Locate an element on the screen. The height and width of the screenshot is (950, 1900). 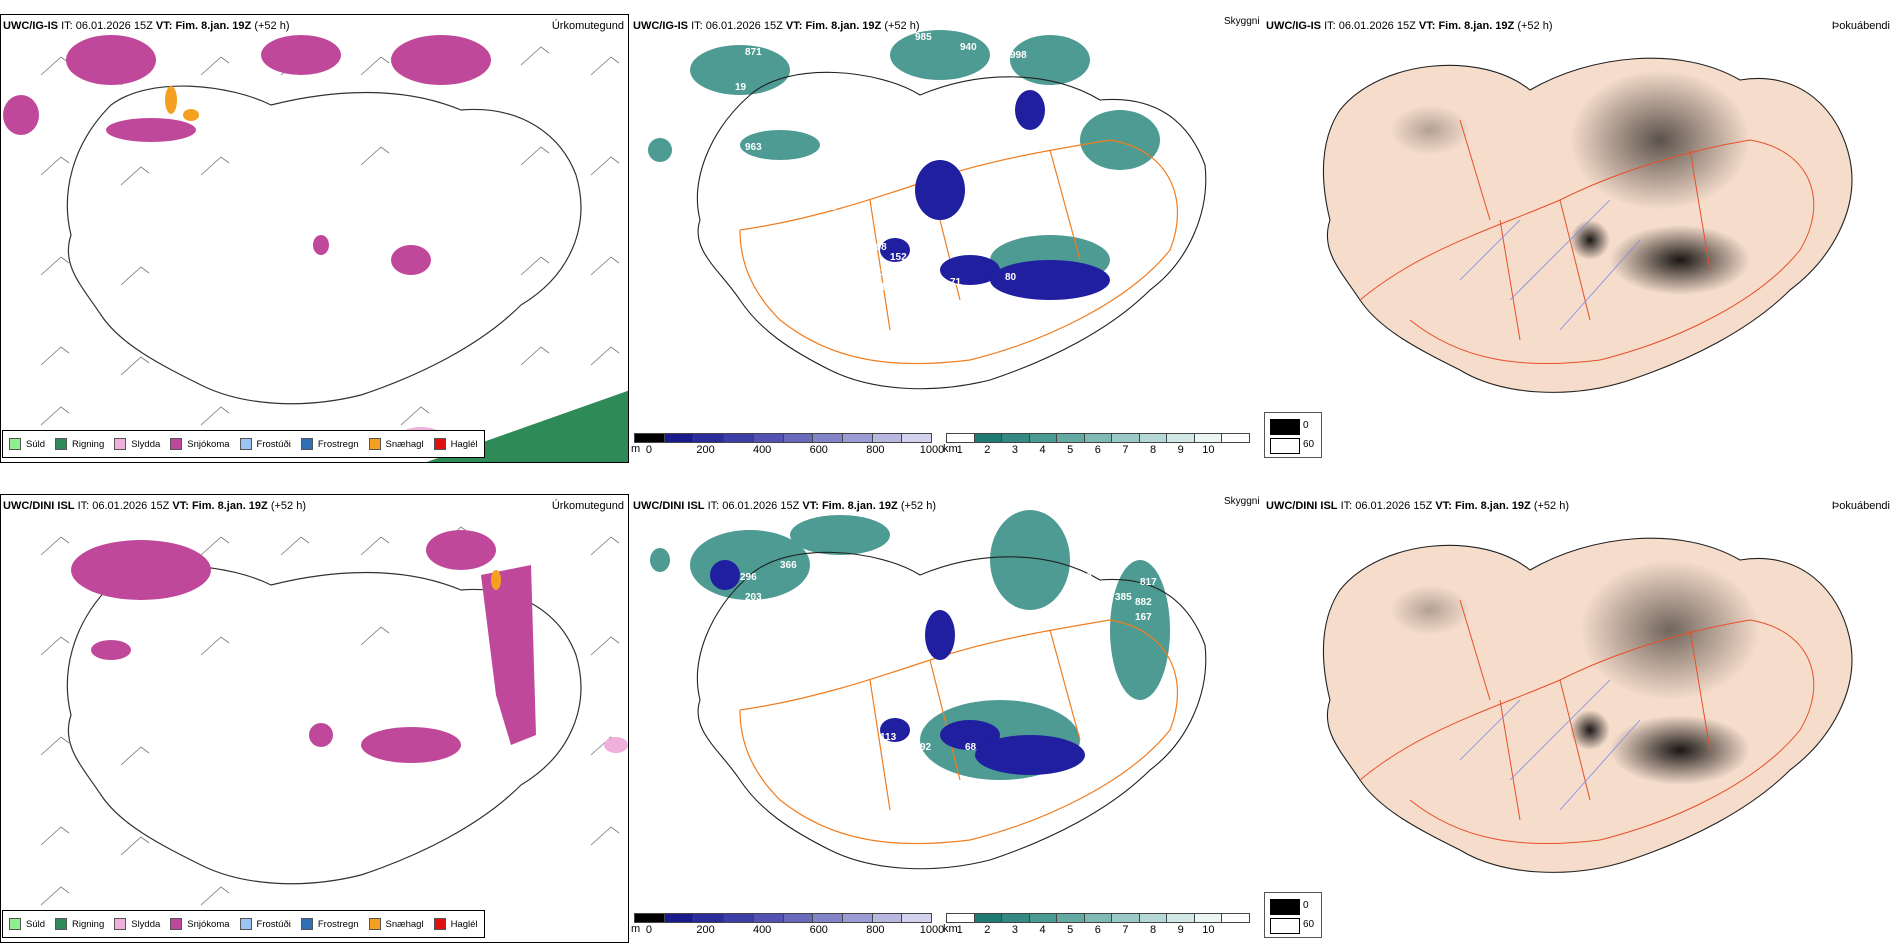
iceland-outline is located at coordinates (324, 725).